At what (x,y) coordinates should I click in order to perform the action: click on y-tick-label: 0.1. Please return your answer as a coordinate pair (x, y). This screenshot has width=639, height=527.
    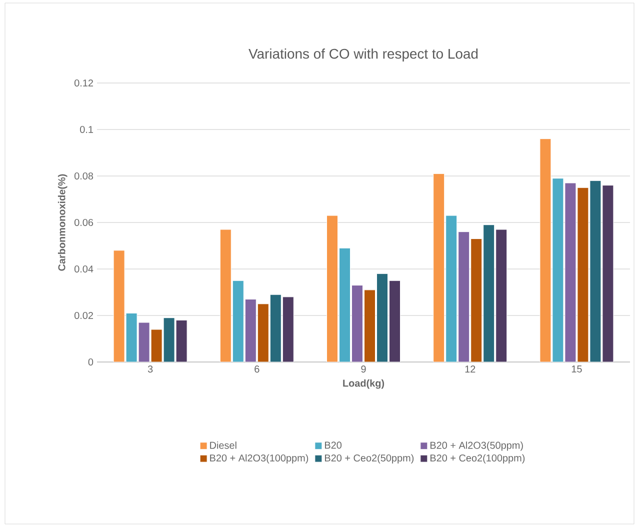
    Looking at the image, I should click on (86, 130).